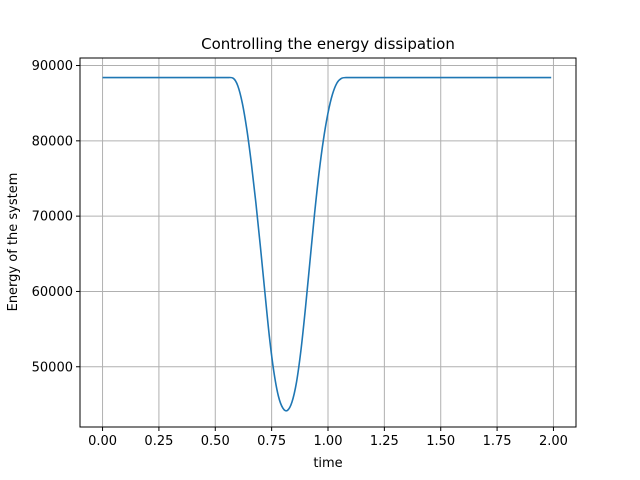 The height and width of the screenshot is (480, 640). I want to click on x-axis: 0.00 0.25 0.50 0.75 1.00 1.25 1.50 1.75 2.00, so click(328, 438).